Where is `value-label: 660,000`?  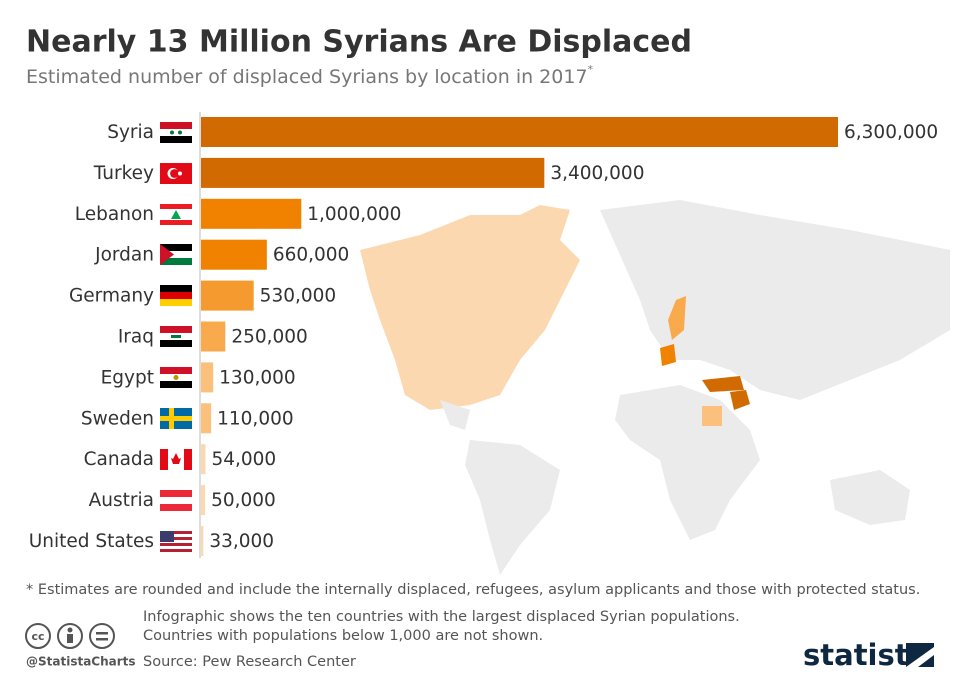 value-label: 660,000 is located at coordinates (311, 255).